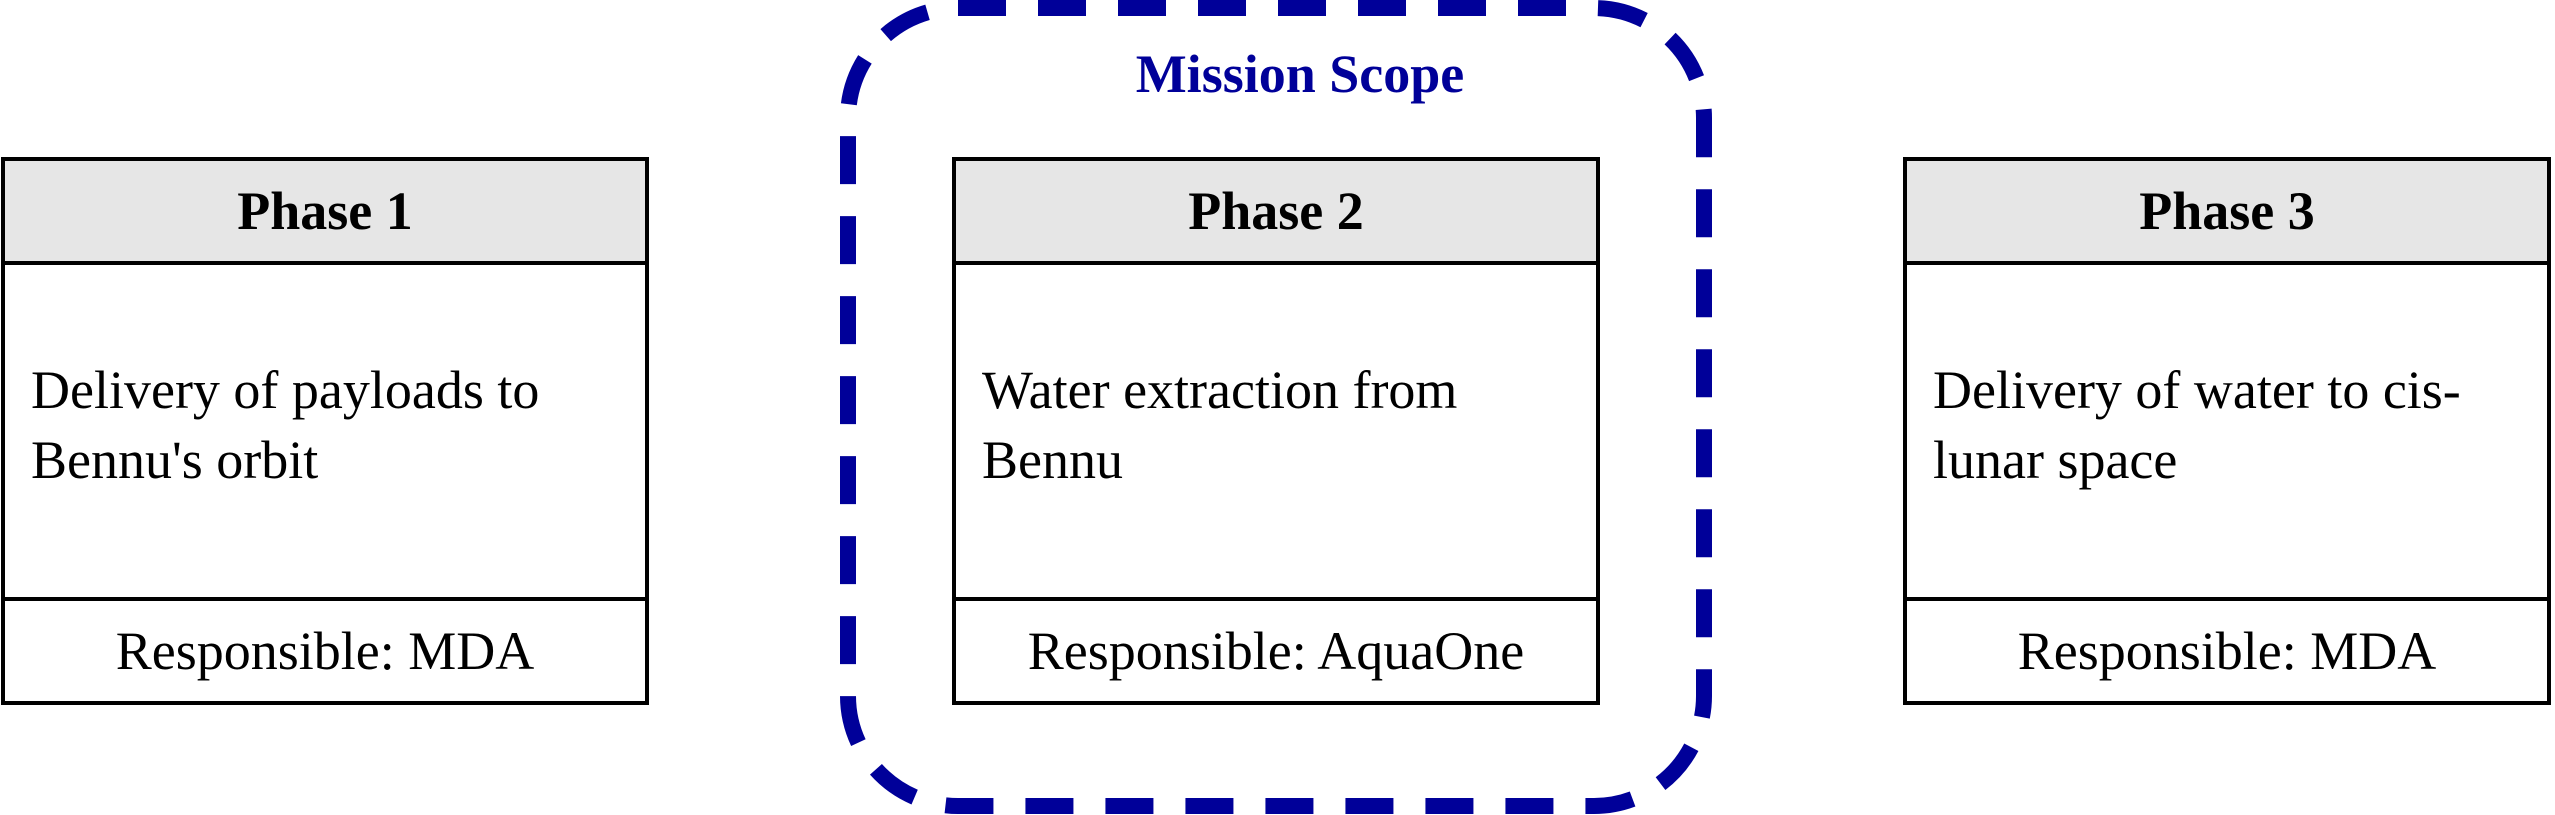 This screenshot has height=815, width=2555. What do you see at coordinates (1276, 649) in the screenshot?
I see `phase-2-responsible: Responsible: AquaOne` at bounding box center [1276, 649].